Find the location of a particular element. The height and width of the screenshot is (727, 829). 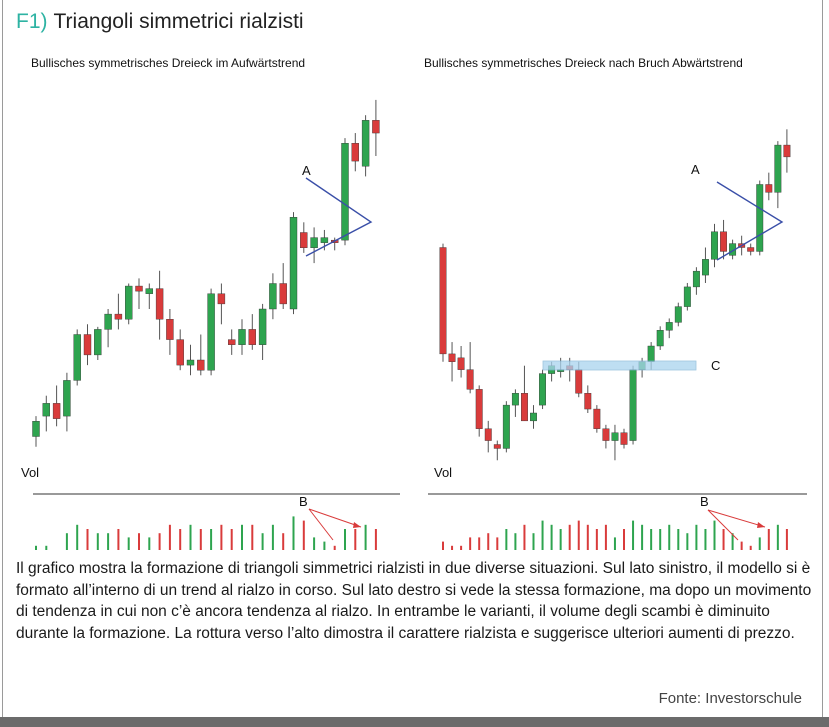

figure-title: F1) Triangoli simmetrici rialzisti is located at coordinates (160, 22).